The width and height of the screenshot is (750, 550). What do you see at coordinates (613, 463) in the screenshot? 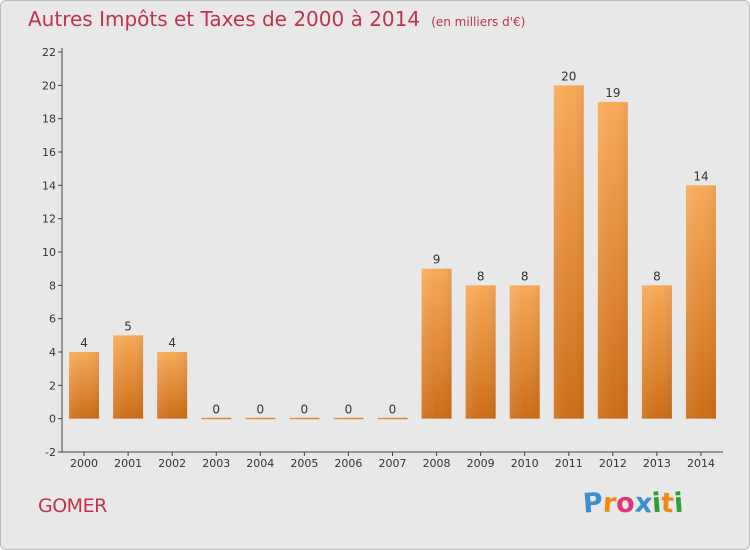
I see `x-tick-label: 2012` at bounding box center [613, 463].